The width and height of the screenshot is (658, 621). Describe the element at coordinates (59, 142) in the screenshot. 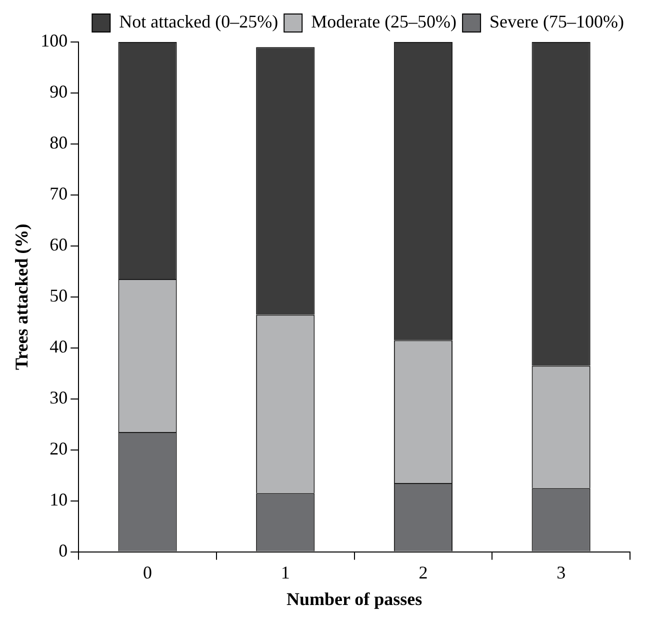

I see `y-tick-label: 80` at that location.